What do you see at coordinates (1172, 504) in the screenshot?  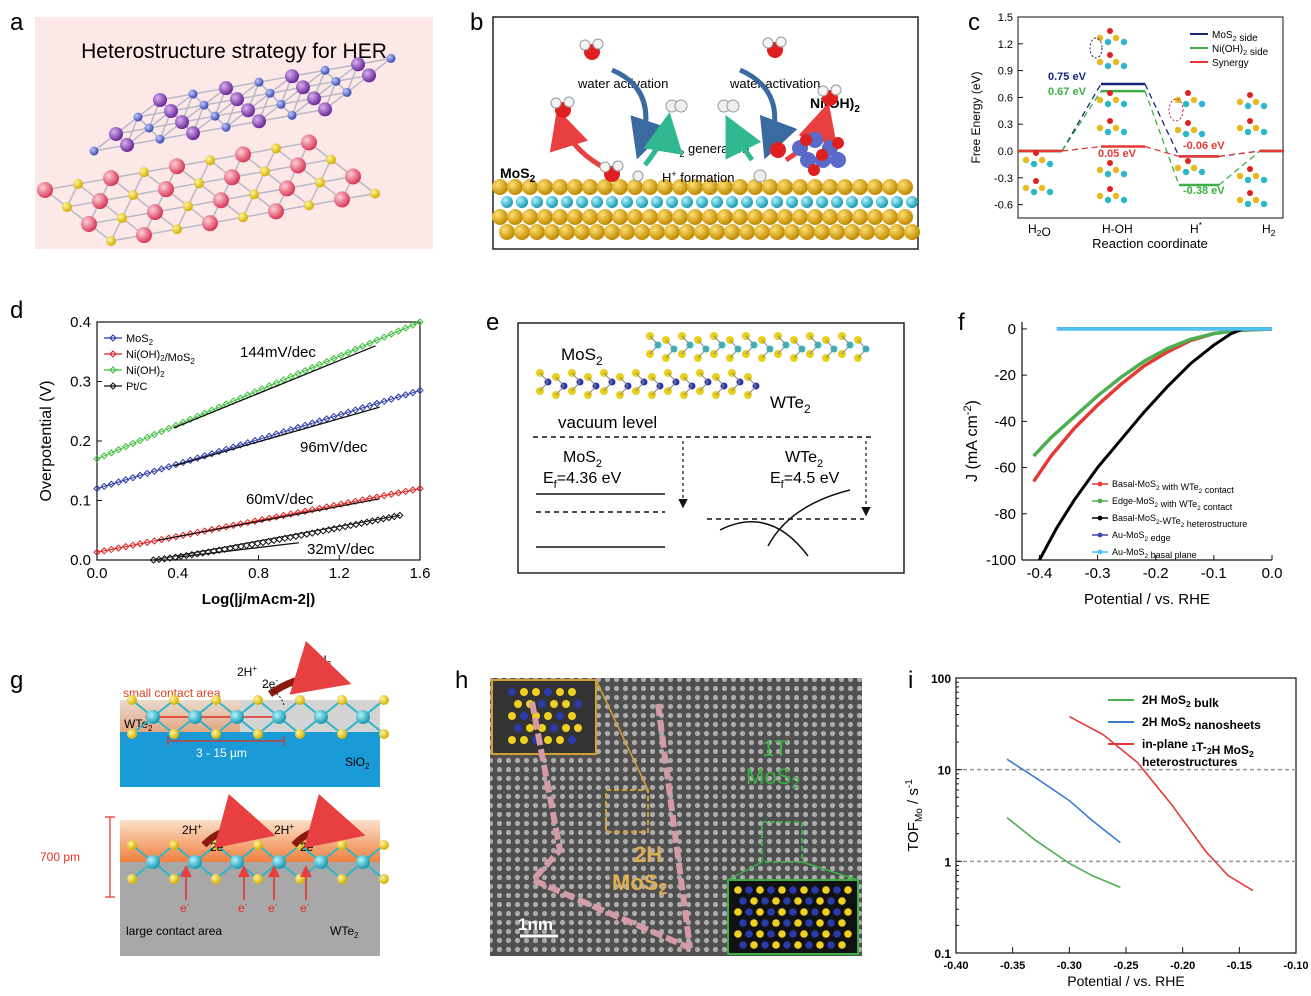 I see `legend-label: Edge-MoS2 with WTe2 contact` at bounding box center [1172, 504].